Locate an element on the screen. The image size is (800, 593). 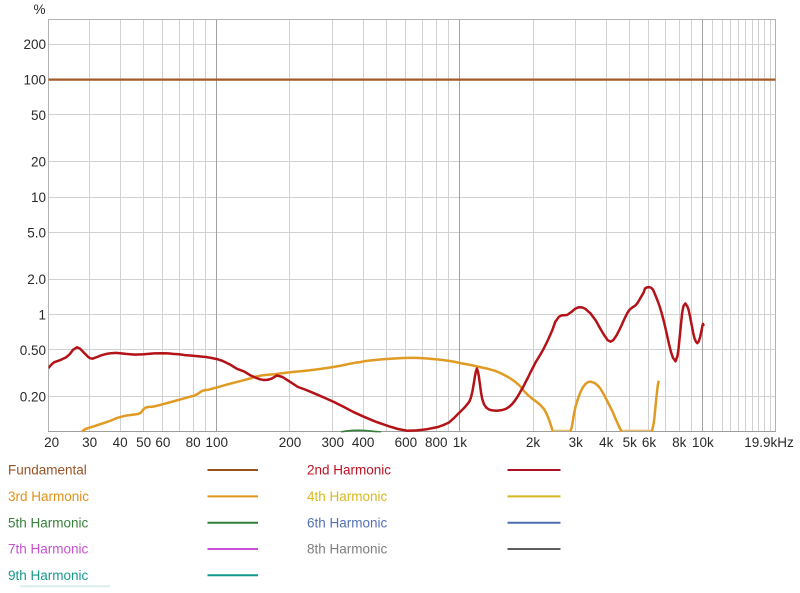
svg-text: 10 is located at coordinates (38, 197).